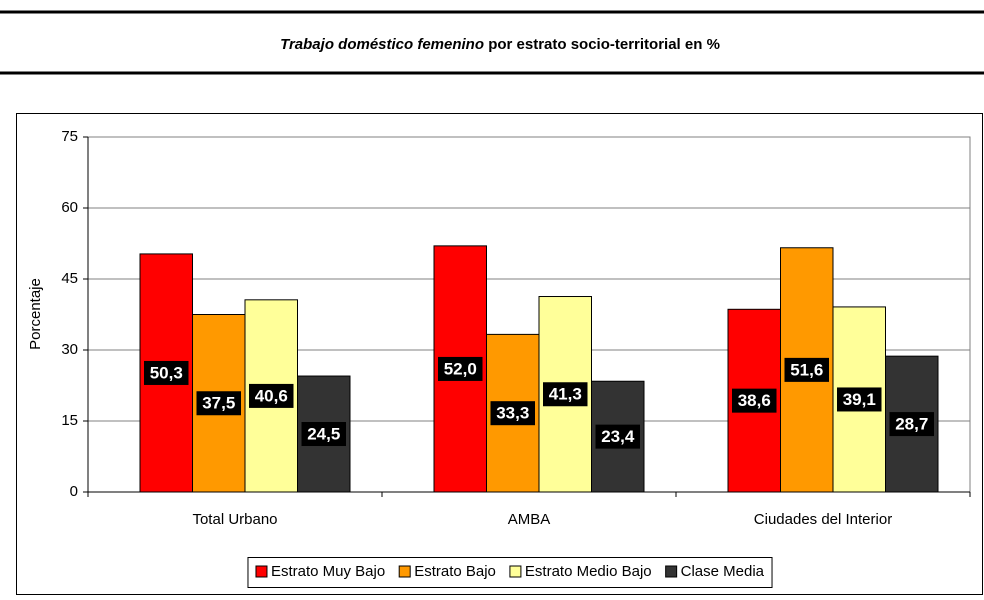 This screenshot has width=984, height=600. I want to click on y-tick-label: 0, so click(74, 491).